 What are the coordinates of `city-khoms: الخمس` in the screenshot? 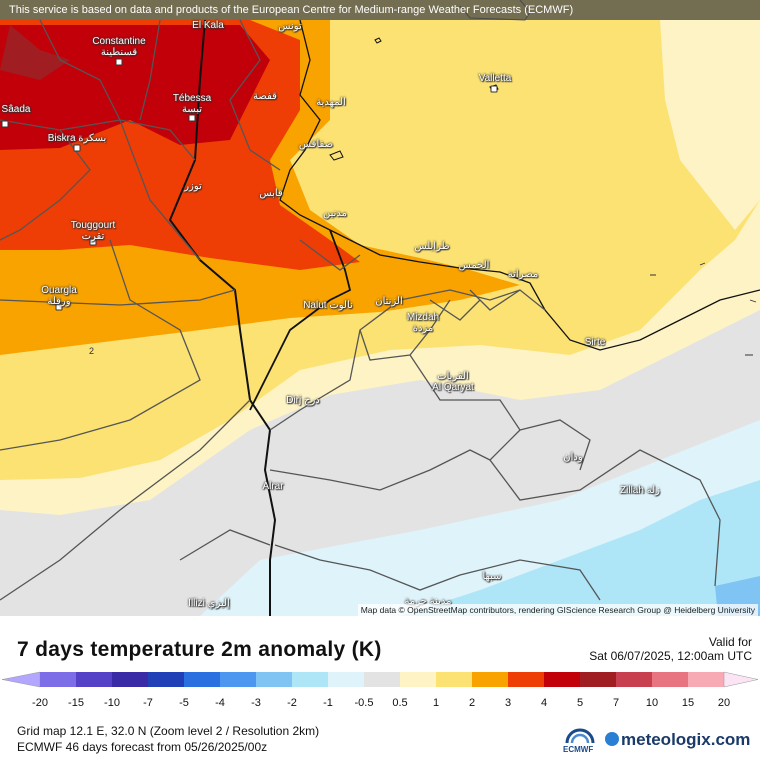 It's located at (474, 265).